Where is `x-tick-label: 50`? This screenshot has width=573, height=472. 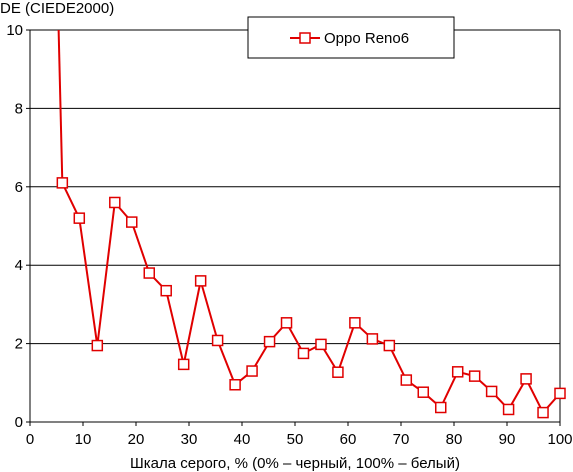
x-tick-label: 50 is located at coordinates (295, 439).